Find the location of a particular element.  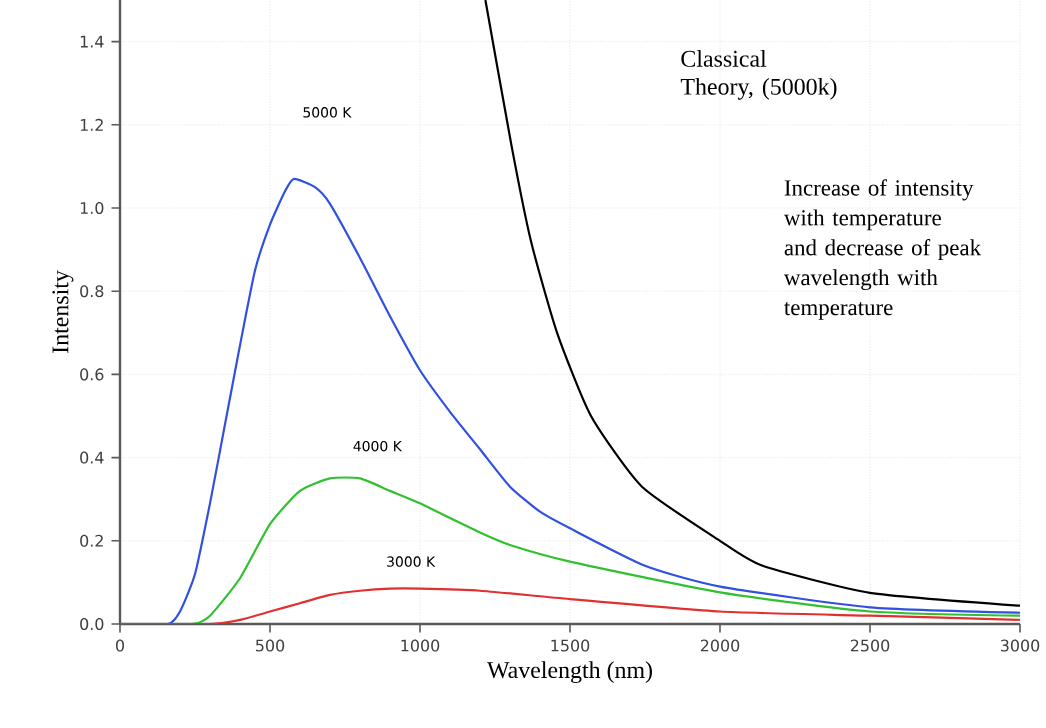

annotation: Classical Theory, (5000k) is located at coordinates (758, 75).